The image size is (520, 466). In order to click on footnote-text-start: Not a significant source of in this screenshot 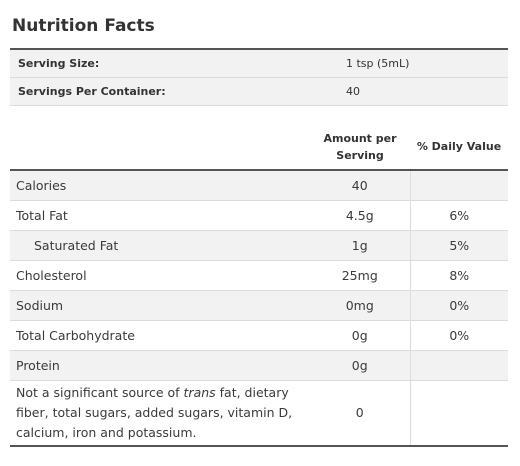, I will do `click(100, 392)`.